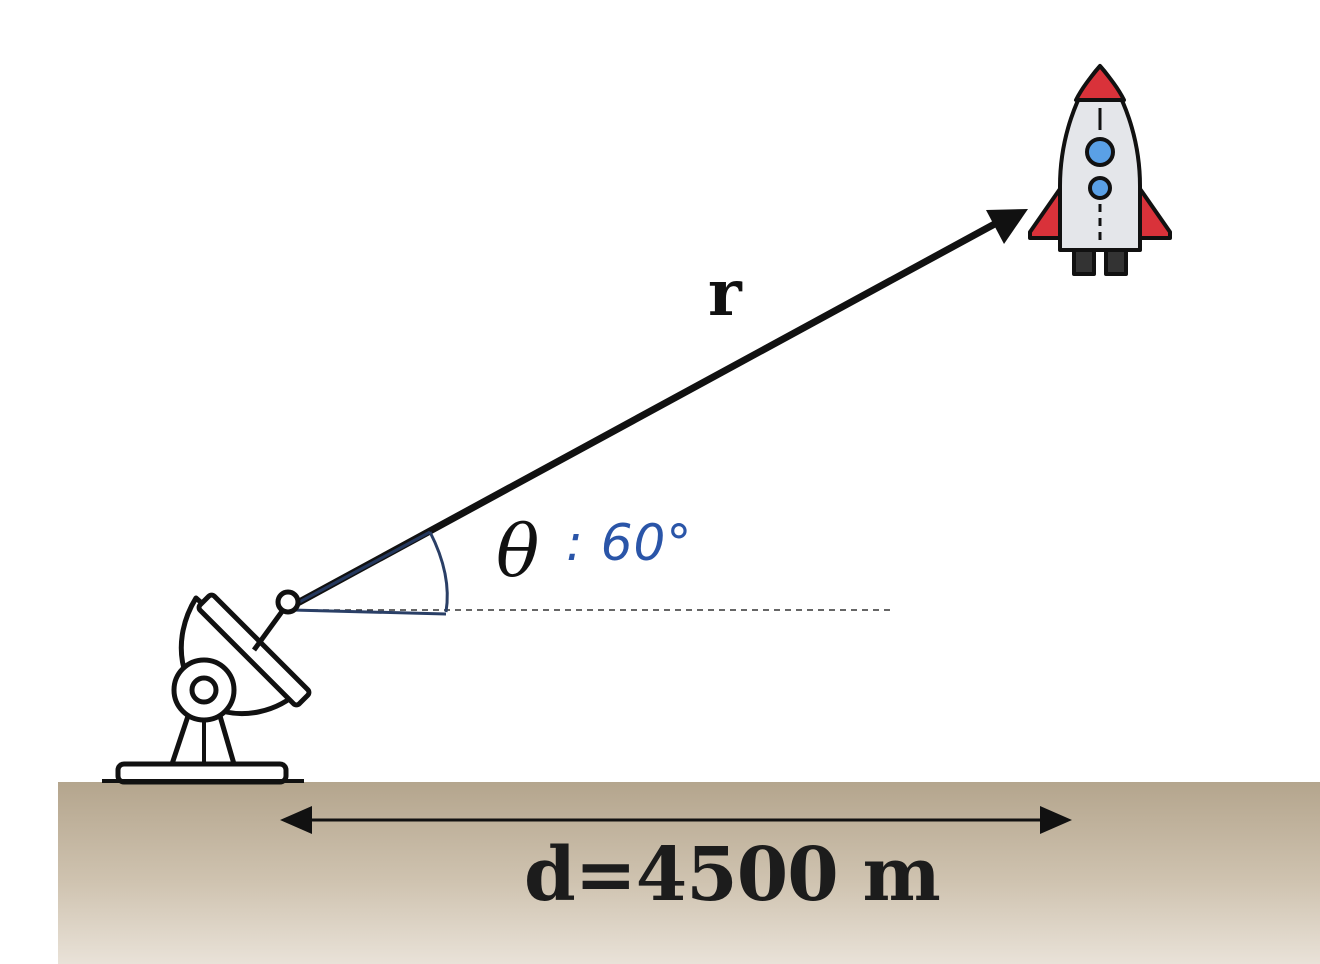 This screenshot has width=1320, height=964. What do you see at coordinates (725, 293) in the screenshot?
I see `vector-r-label: r` at bounding box center [725, 293].